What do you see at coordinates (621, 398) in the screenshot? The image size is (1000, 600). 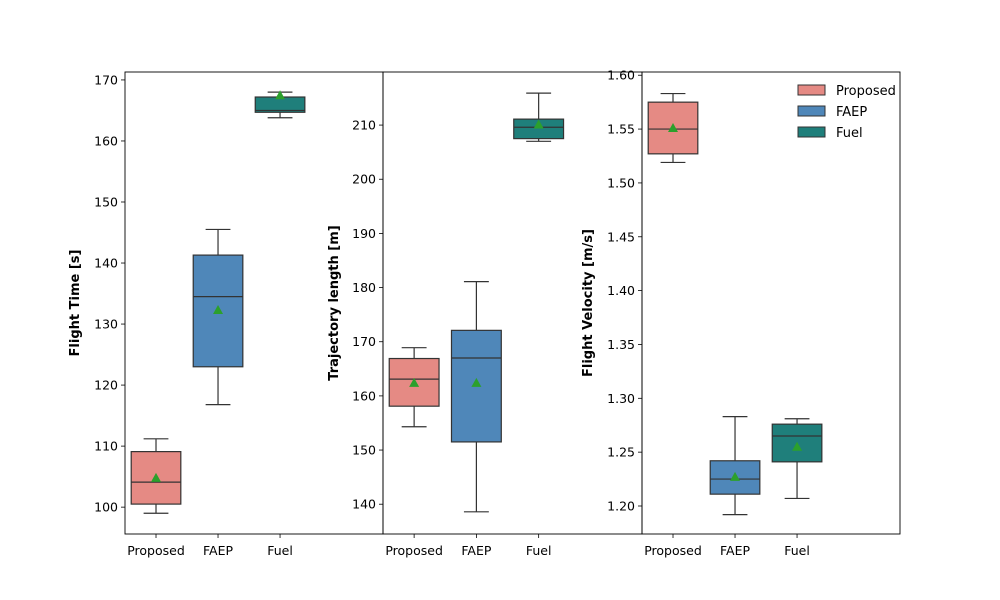 I see `y-tick-label: 1.30` at bounding box center [621, 398].